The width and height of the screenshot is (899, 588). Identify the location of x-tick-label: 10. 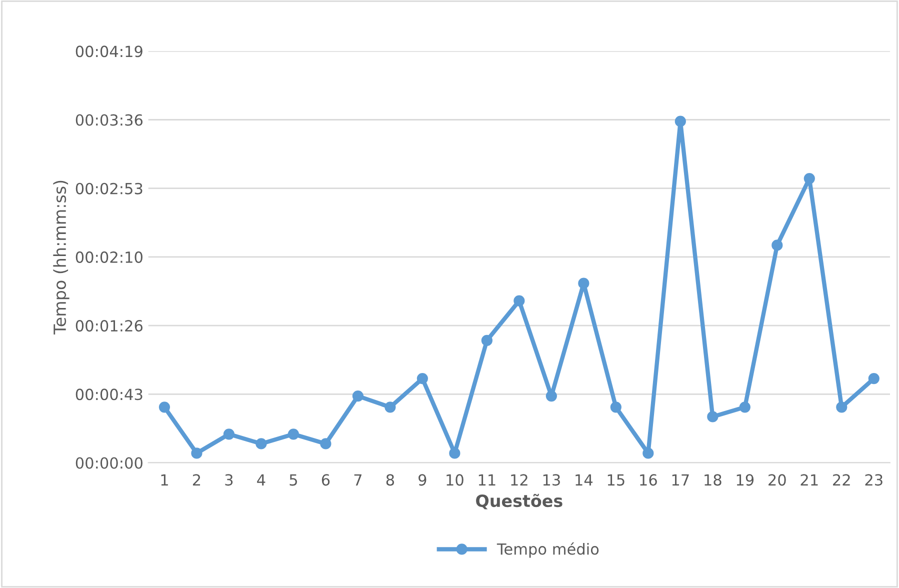
(455, 480).